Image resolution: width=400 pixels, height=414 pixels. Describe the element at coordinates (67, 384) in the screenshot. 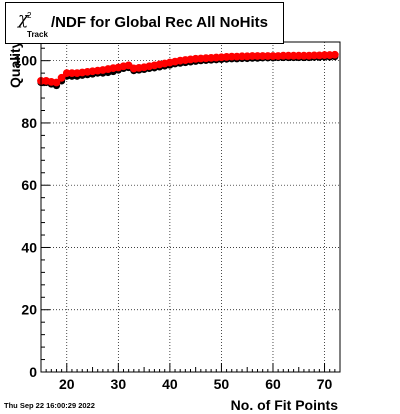

I see `x-tick-label: 20` at that location.